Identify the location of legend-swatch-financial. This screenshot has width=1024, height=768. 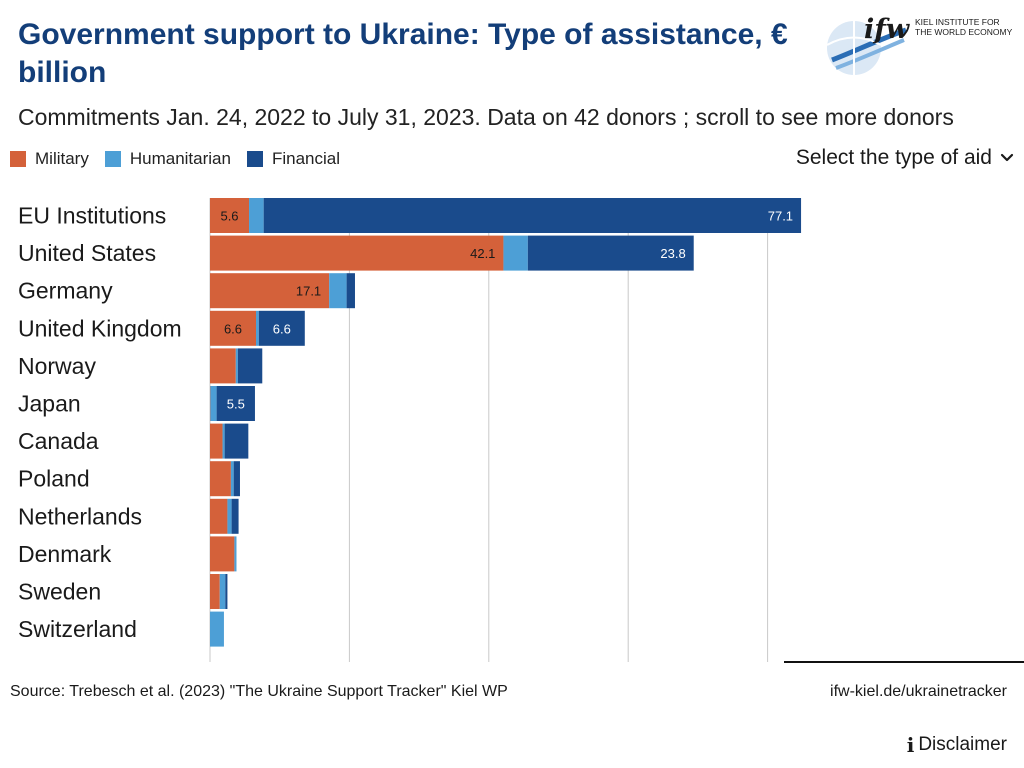
(254, 159).